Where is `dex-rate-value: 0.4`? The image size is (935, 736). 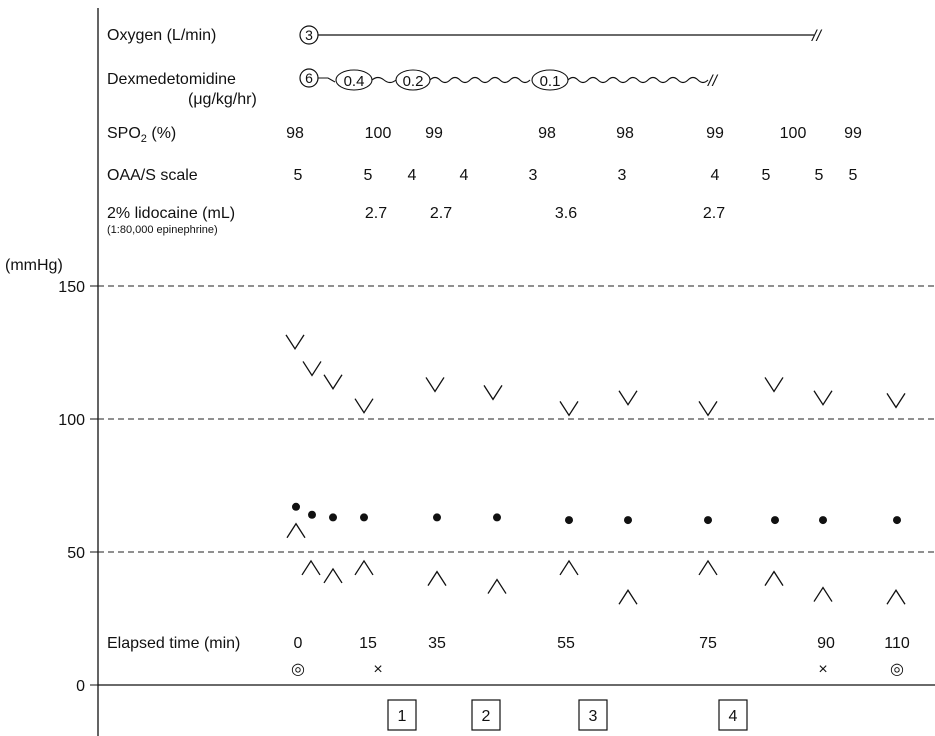 dex-rate-value: 0.4 is located at coordinates (354, 81).